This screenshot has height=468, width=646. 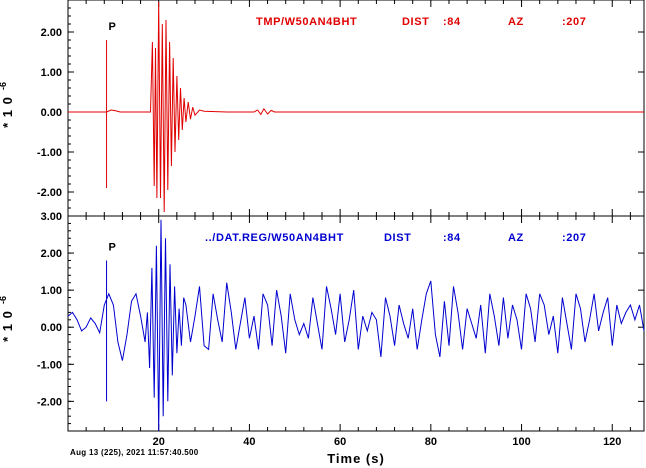 What do you see at coordinates (112, 247) in the screenshot?
I see `bottom-p-phase-label: P` at bounding box center [112, 247].